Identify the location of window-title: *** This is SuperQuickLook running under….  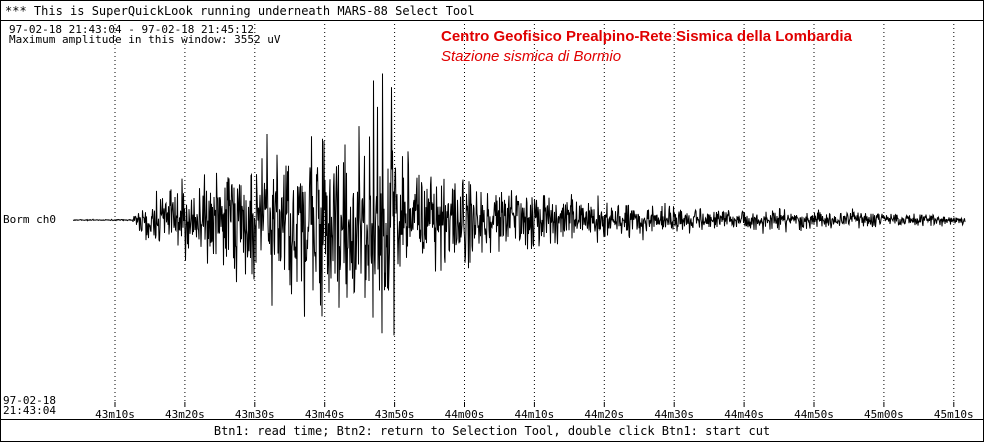
(492, 11).